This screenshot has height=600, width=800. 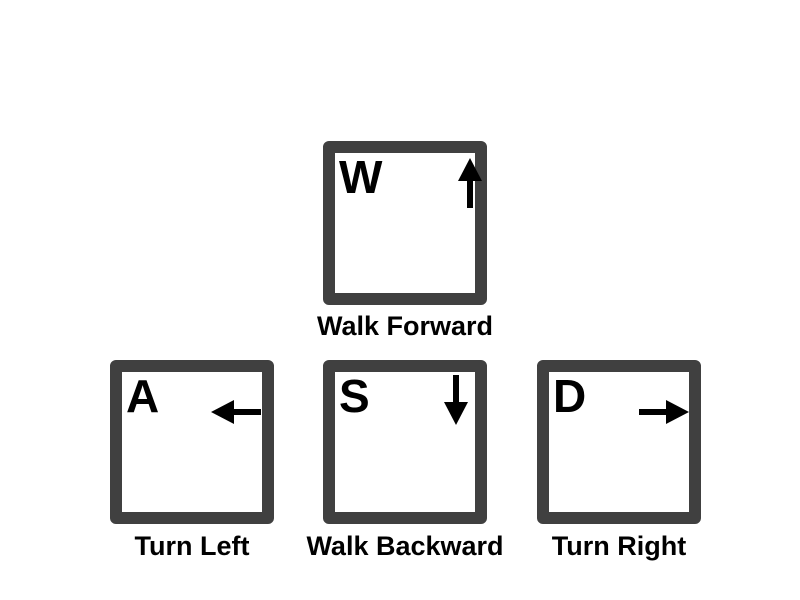 What do you see at coordinates (405, 223) in the screenshot?
I see `key-w: W` at bounding box center [405, 223].